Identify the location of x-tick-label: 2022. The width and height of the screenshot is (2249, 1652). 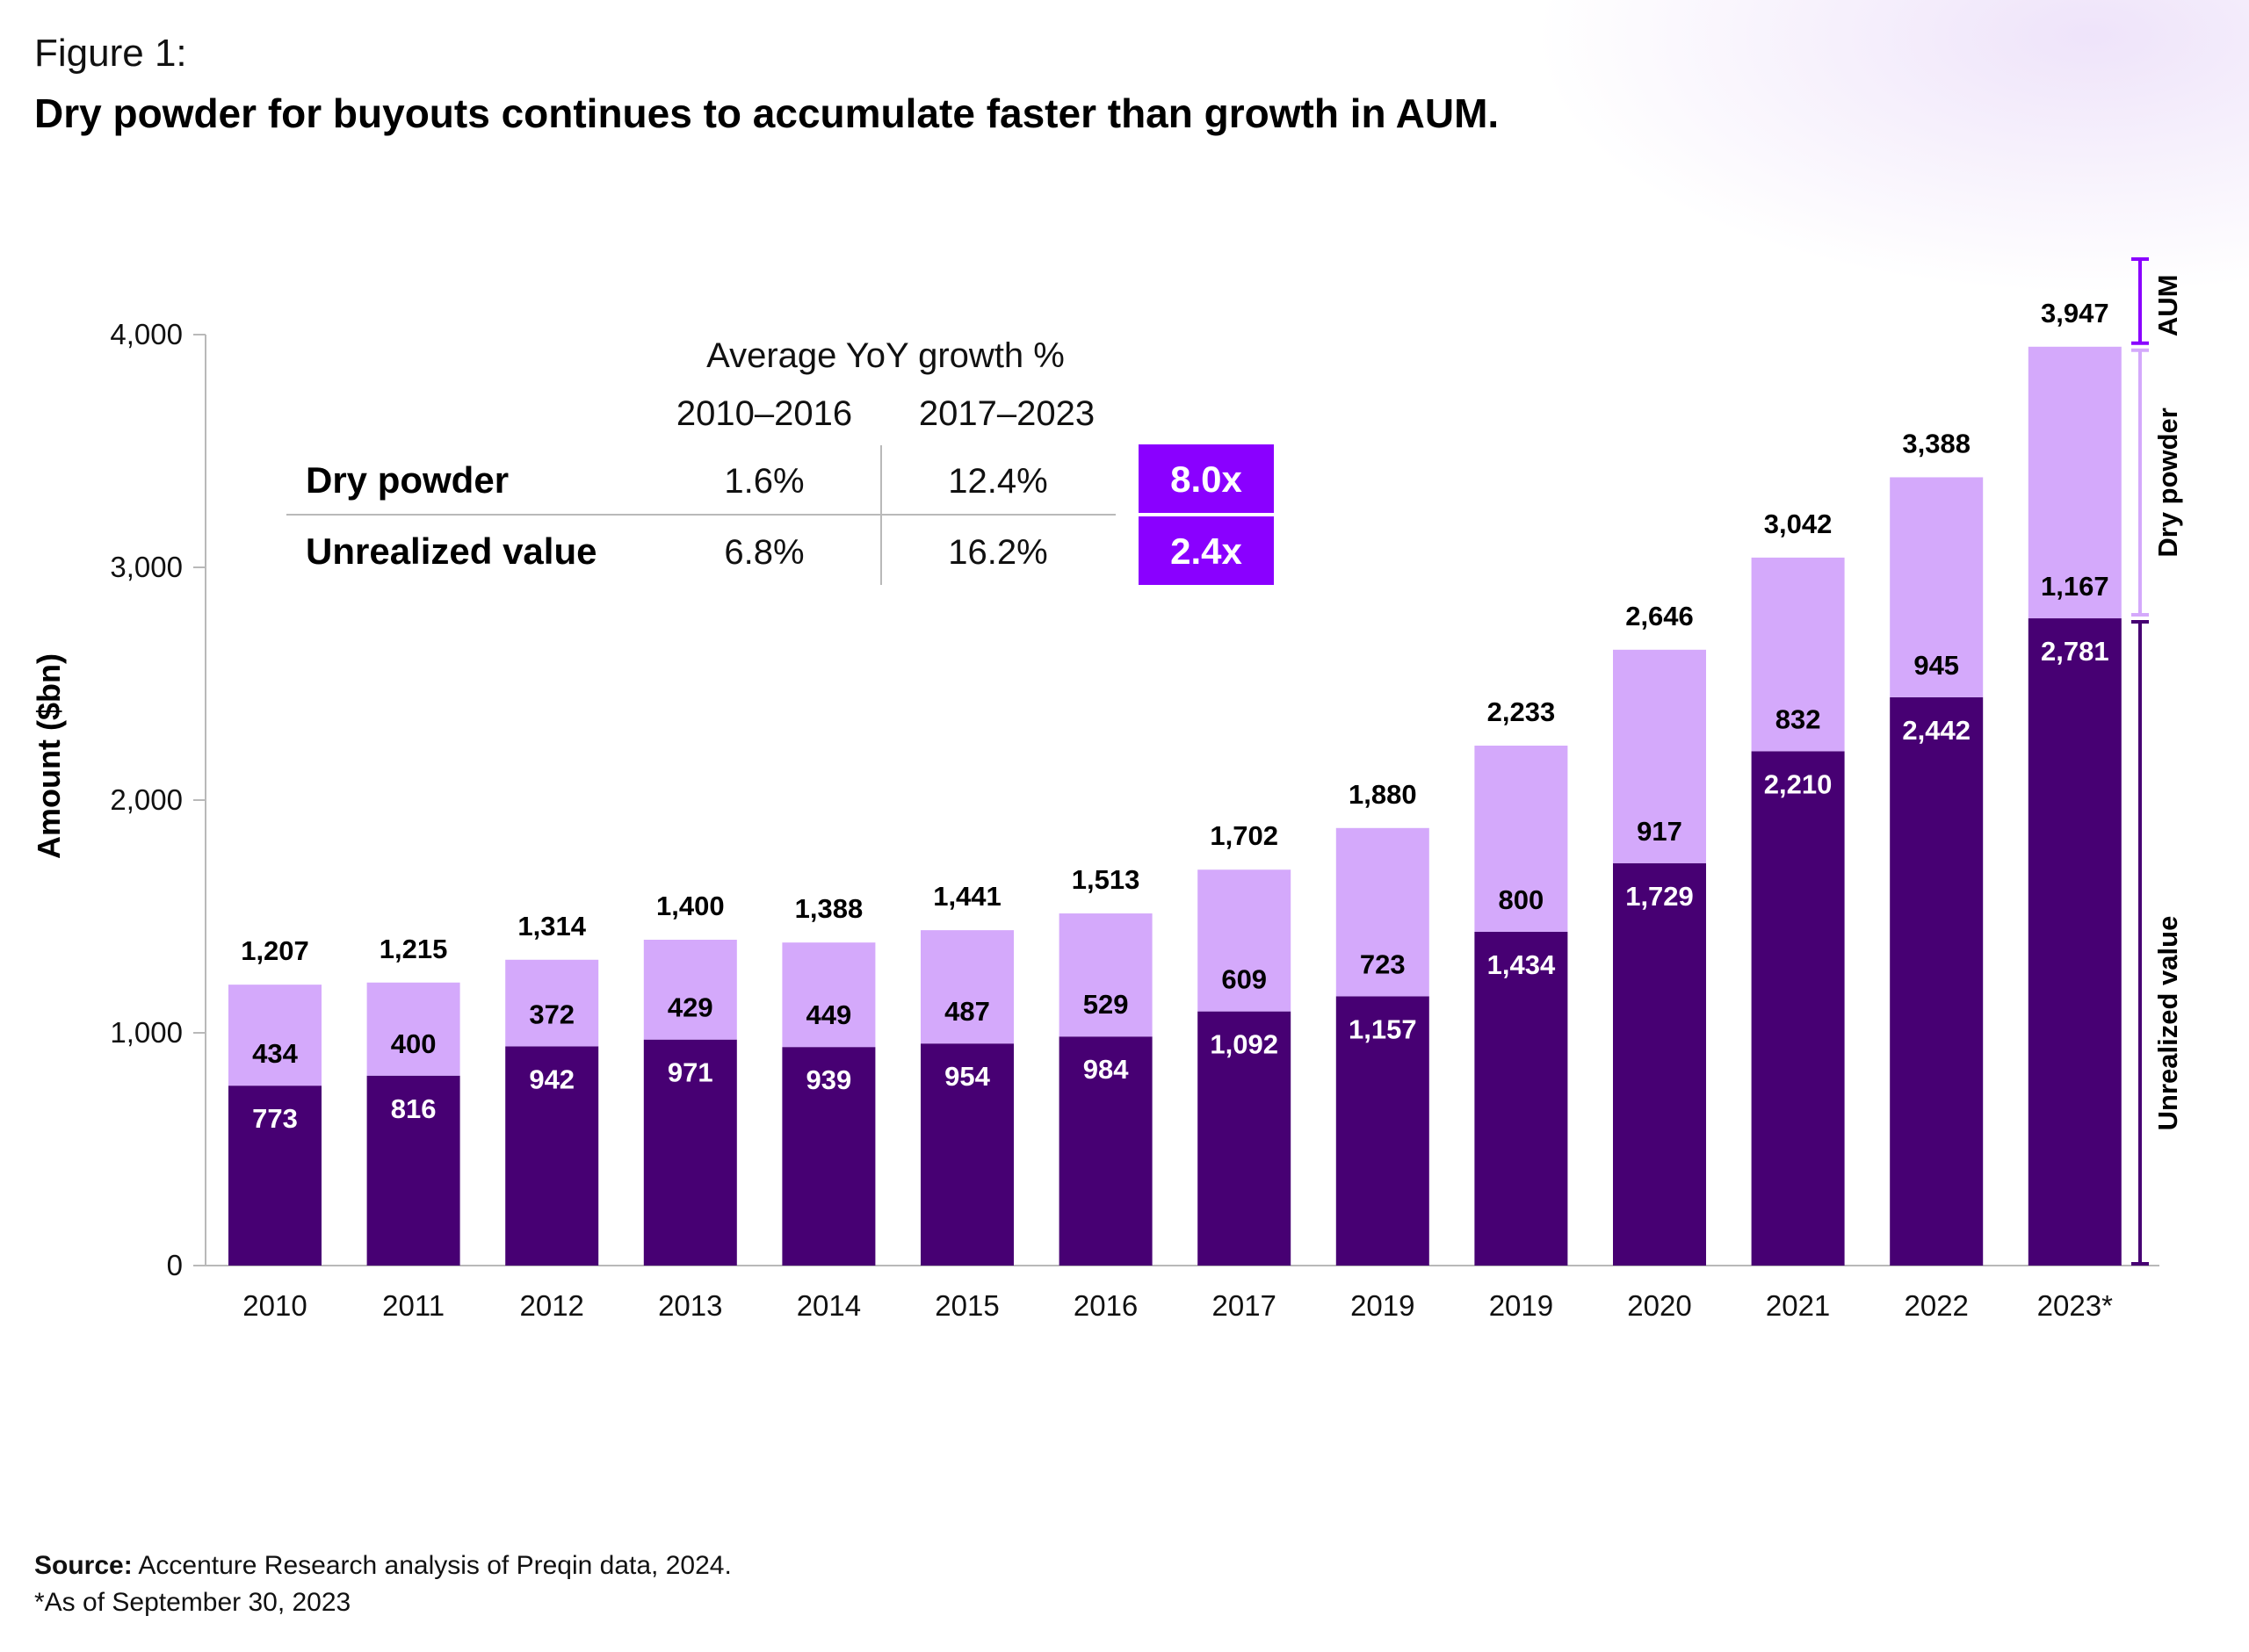
(1936, 1305).